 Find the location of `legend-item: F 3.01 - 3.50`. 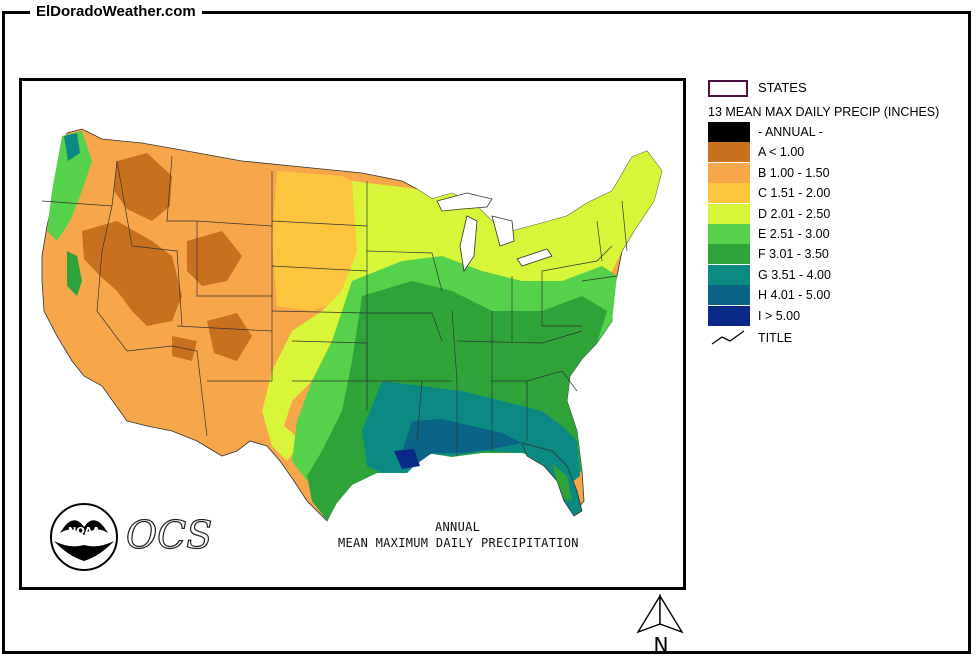

legend-item: F 3.01 - 3.50 is located at coordinates (838, 254).